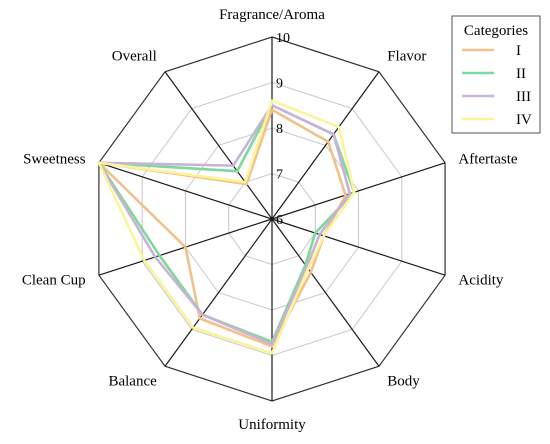 The height and width of the screenshot is (444, 550). I want to click on legend-label: III, so click(523, 97).